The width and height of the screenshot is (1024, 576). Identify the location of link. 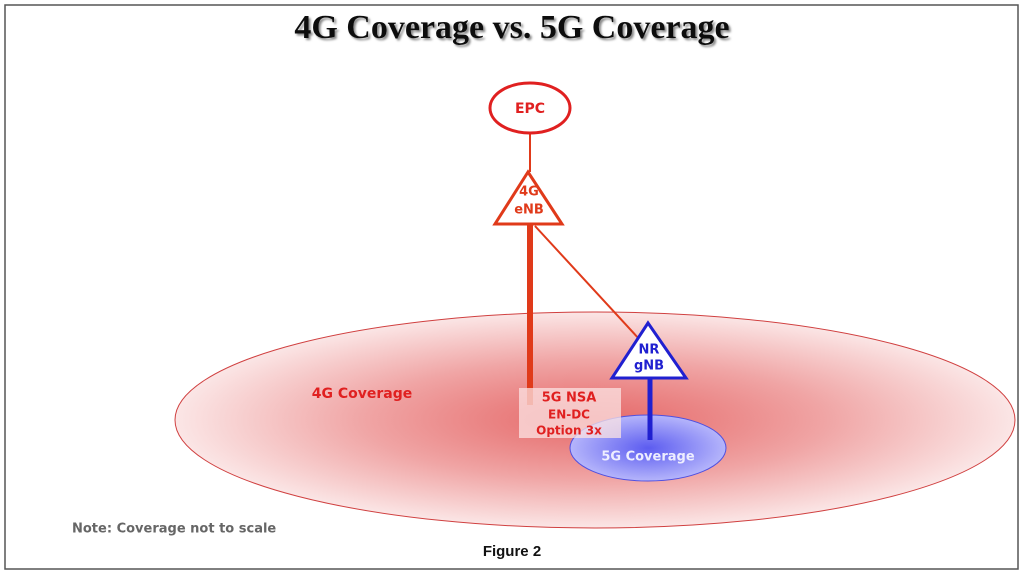
(587, 283).